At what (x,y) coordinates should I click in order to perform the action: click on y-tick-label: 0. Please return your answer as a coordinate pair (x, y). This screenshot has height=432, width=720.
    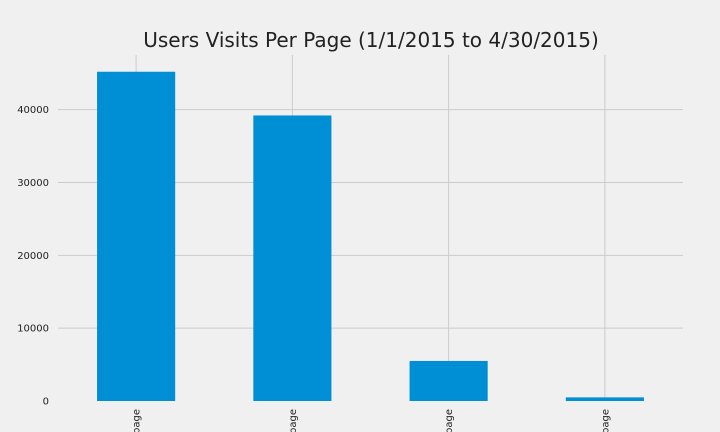
    Looking at the image, I should click on (46, 402).